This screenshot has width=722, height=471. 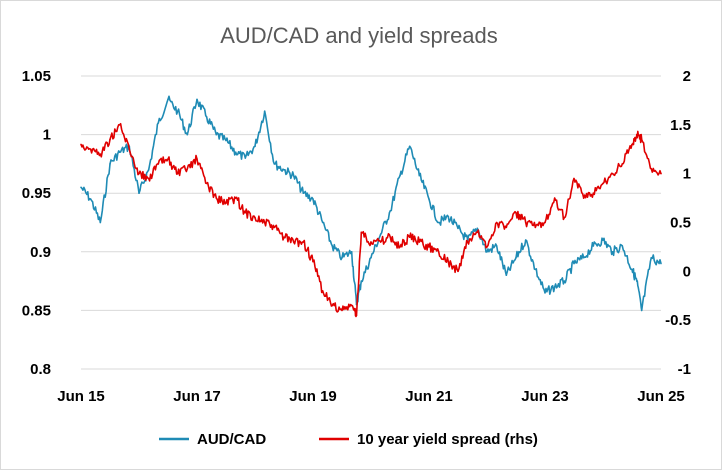 What do you see at coordinates (687, 174) in the screenshot?
I see `right-tick-label: 1` at bounding box center [687, 174].